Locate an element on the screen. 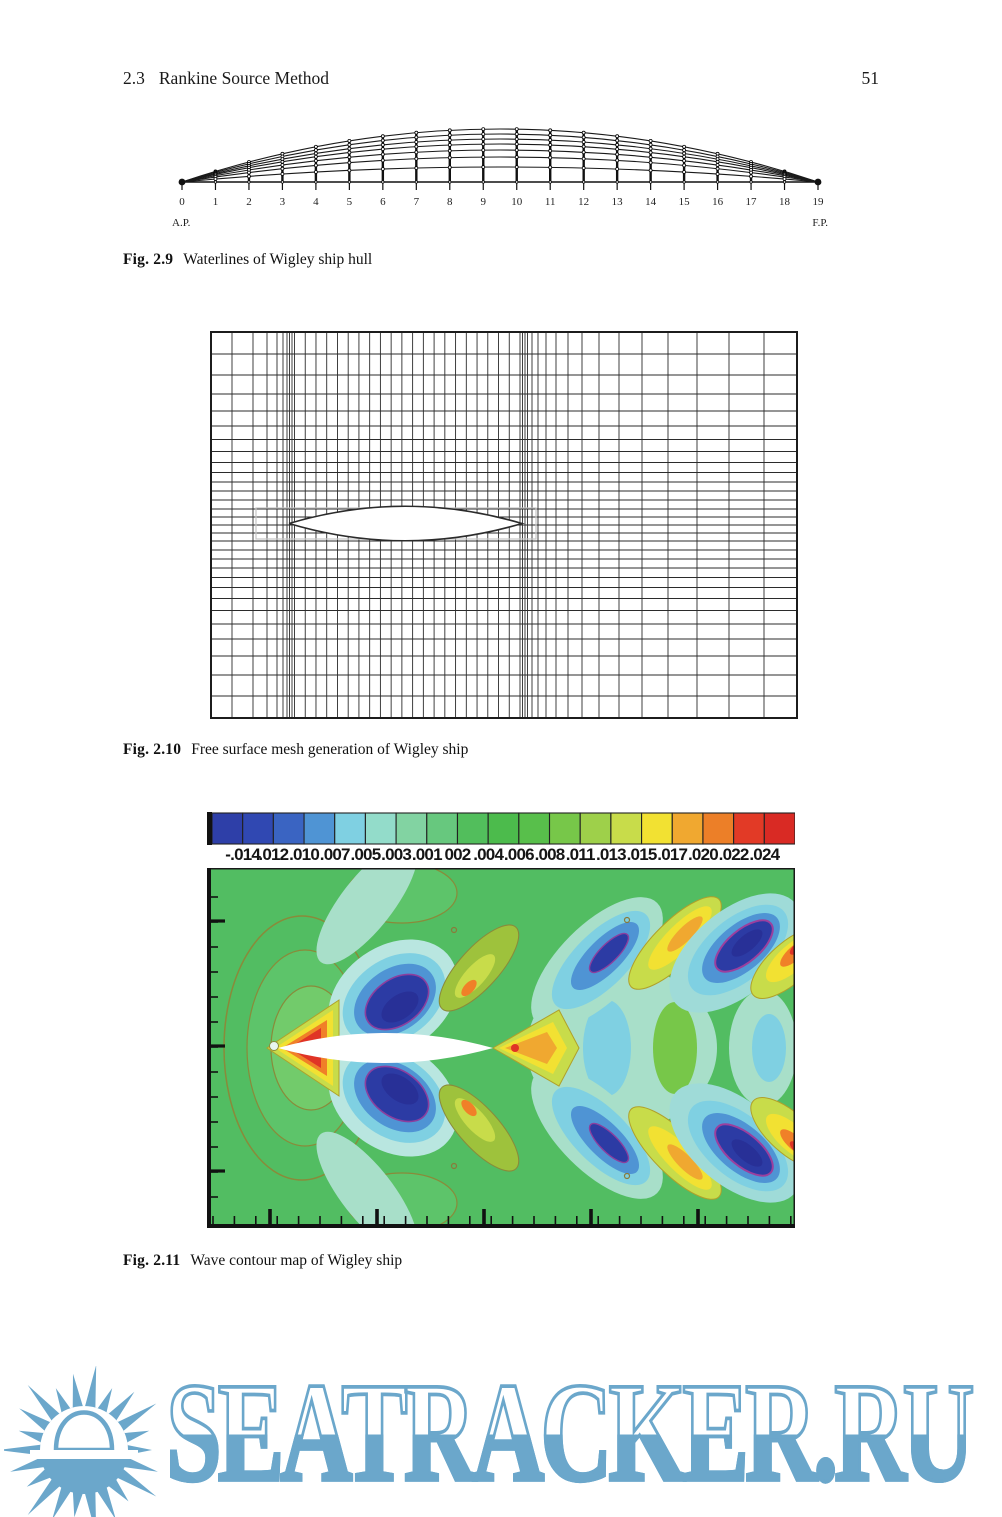  fig-2-9-caption-text: Waterlines of Wigley ship hull is located at coordinates (278, 259).